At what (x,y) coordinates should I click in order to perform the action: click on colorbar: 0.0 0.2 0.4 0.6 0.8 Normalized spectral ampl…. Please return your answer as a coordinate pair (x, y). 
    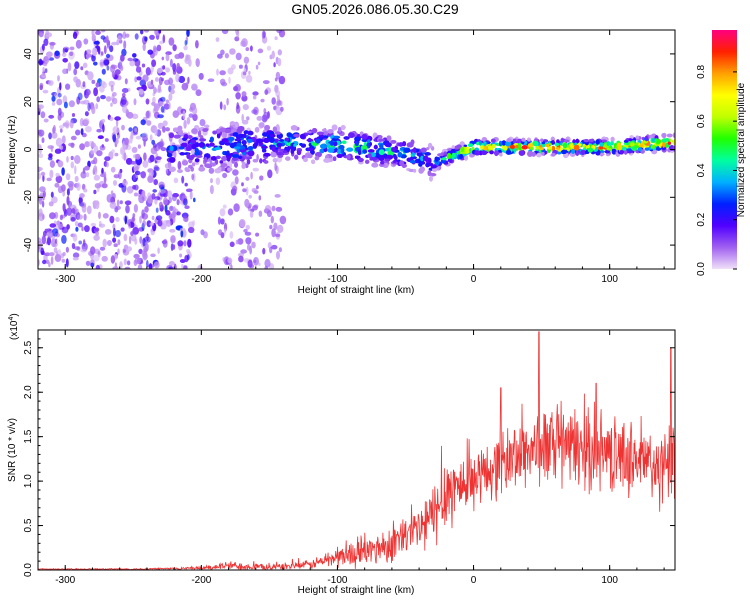
    Looking at the image, I should click on (721, 153).